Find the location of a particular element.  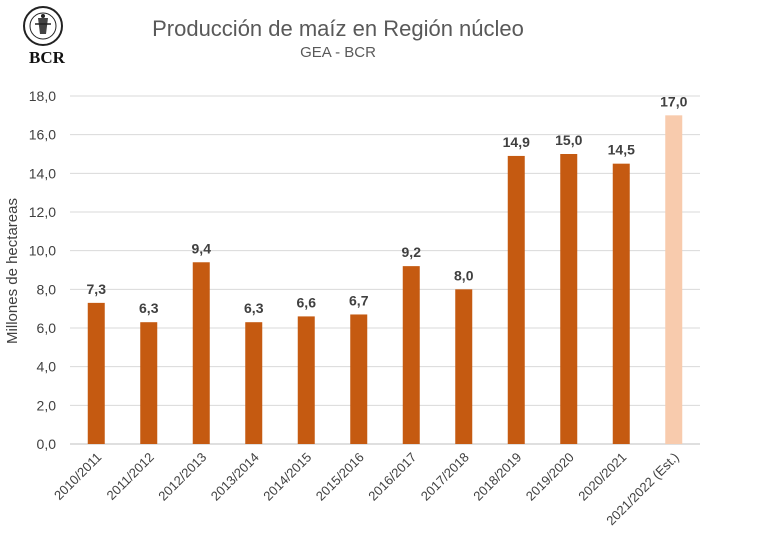

data-label: 14,9 is located at coordinates (516, 142).